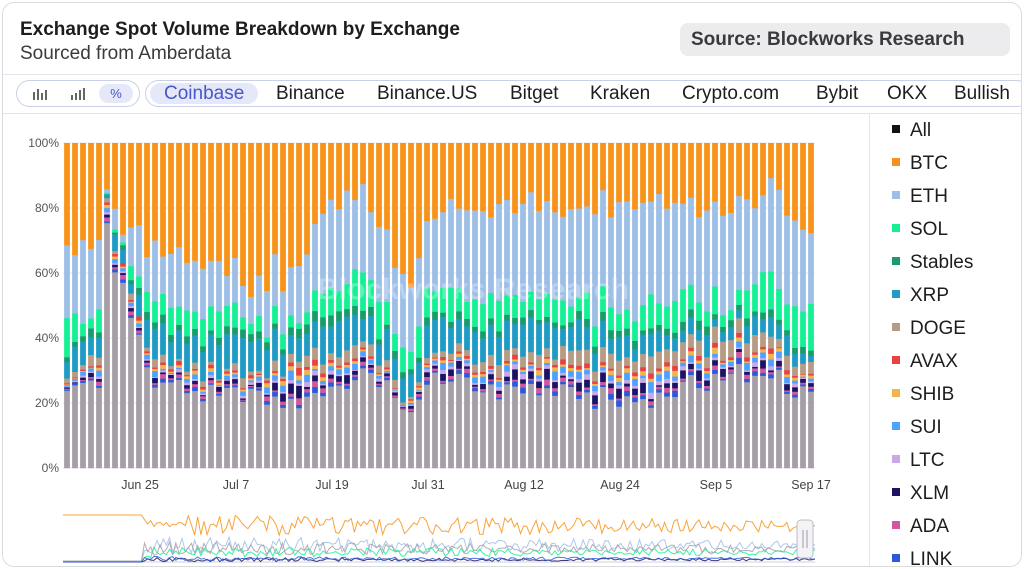  What do you see at coordinates (659, 248) in the screenshot?
I see `bar-segment-eth` at bounding box center [659, 248].